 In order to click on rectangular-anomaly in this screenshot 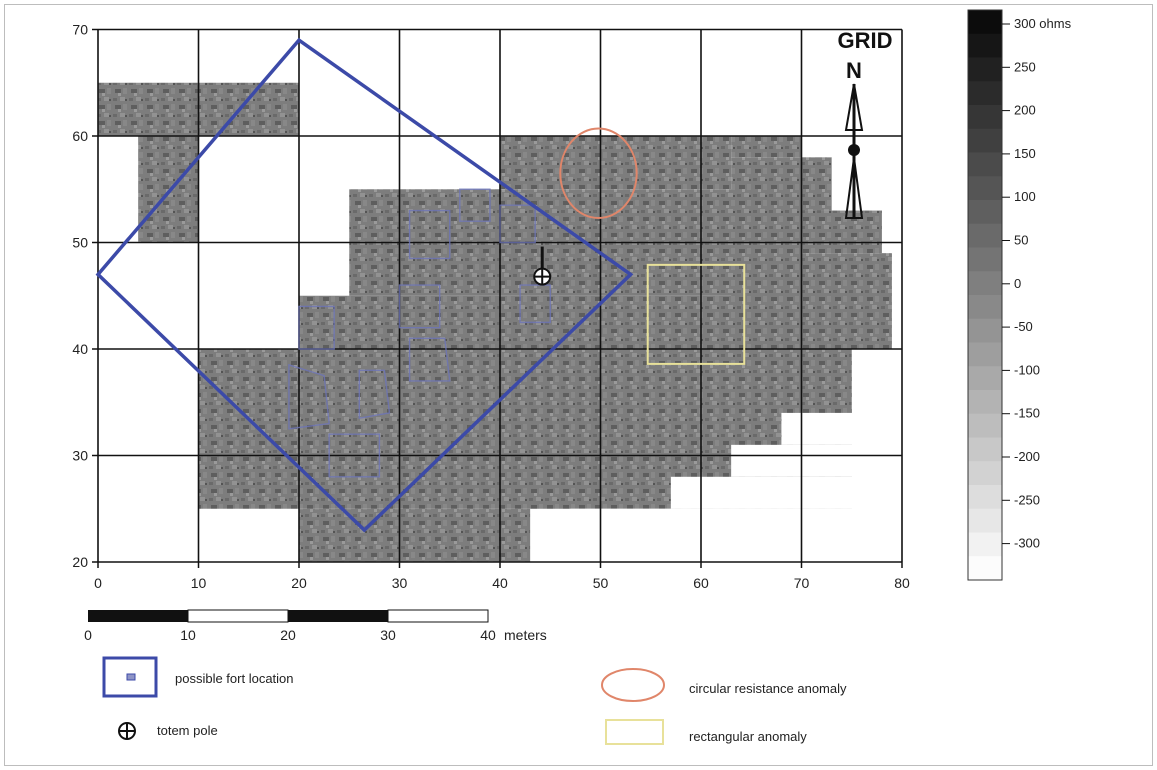, I will do `click(696, 314)`.